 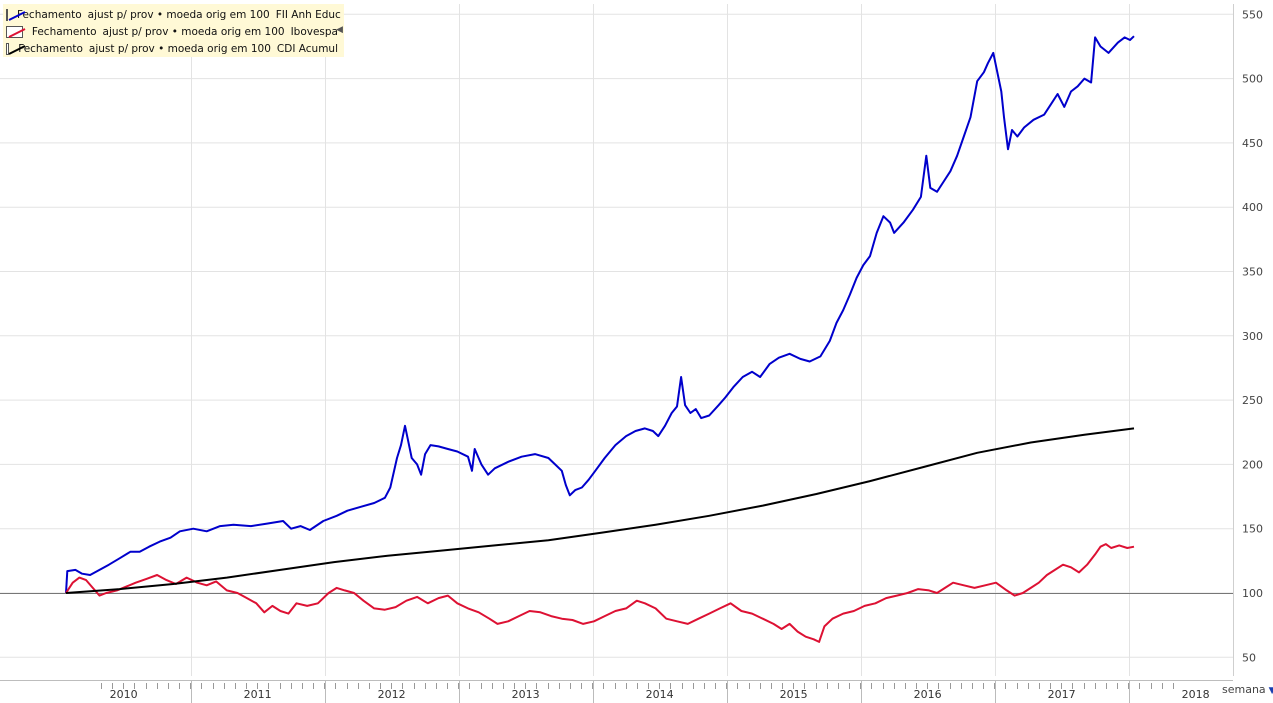 I want to click on y-tick-label: 500, so click(x=1252, y=79).